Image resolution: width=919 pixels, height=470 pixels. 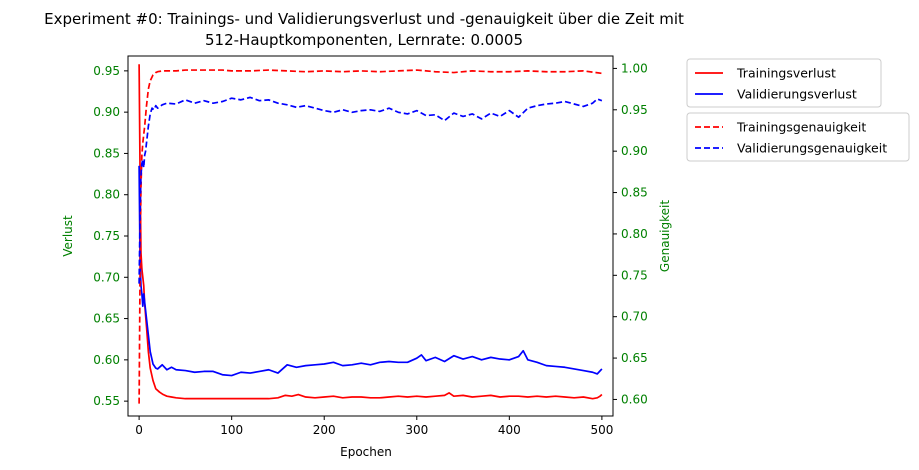 I want to click on y-left-tick-label: 0.55, so click(x=106, y=401).